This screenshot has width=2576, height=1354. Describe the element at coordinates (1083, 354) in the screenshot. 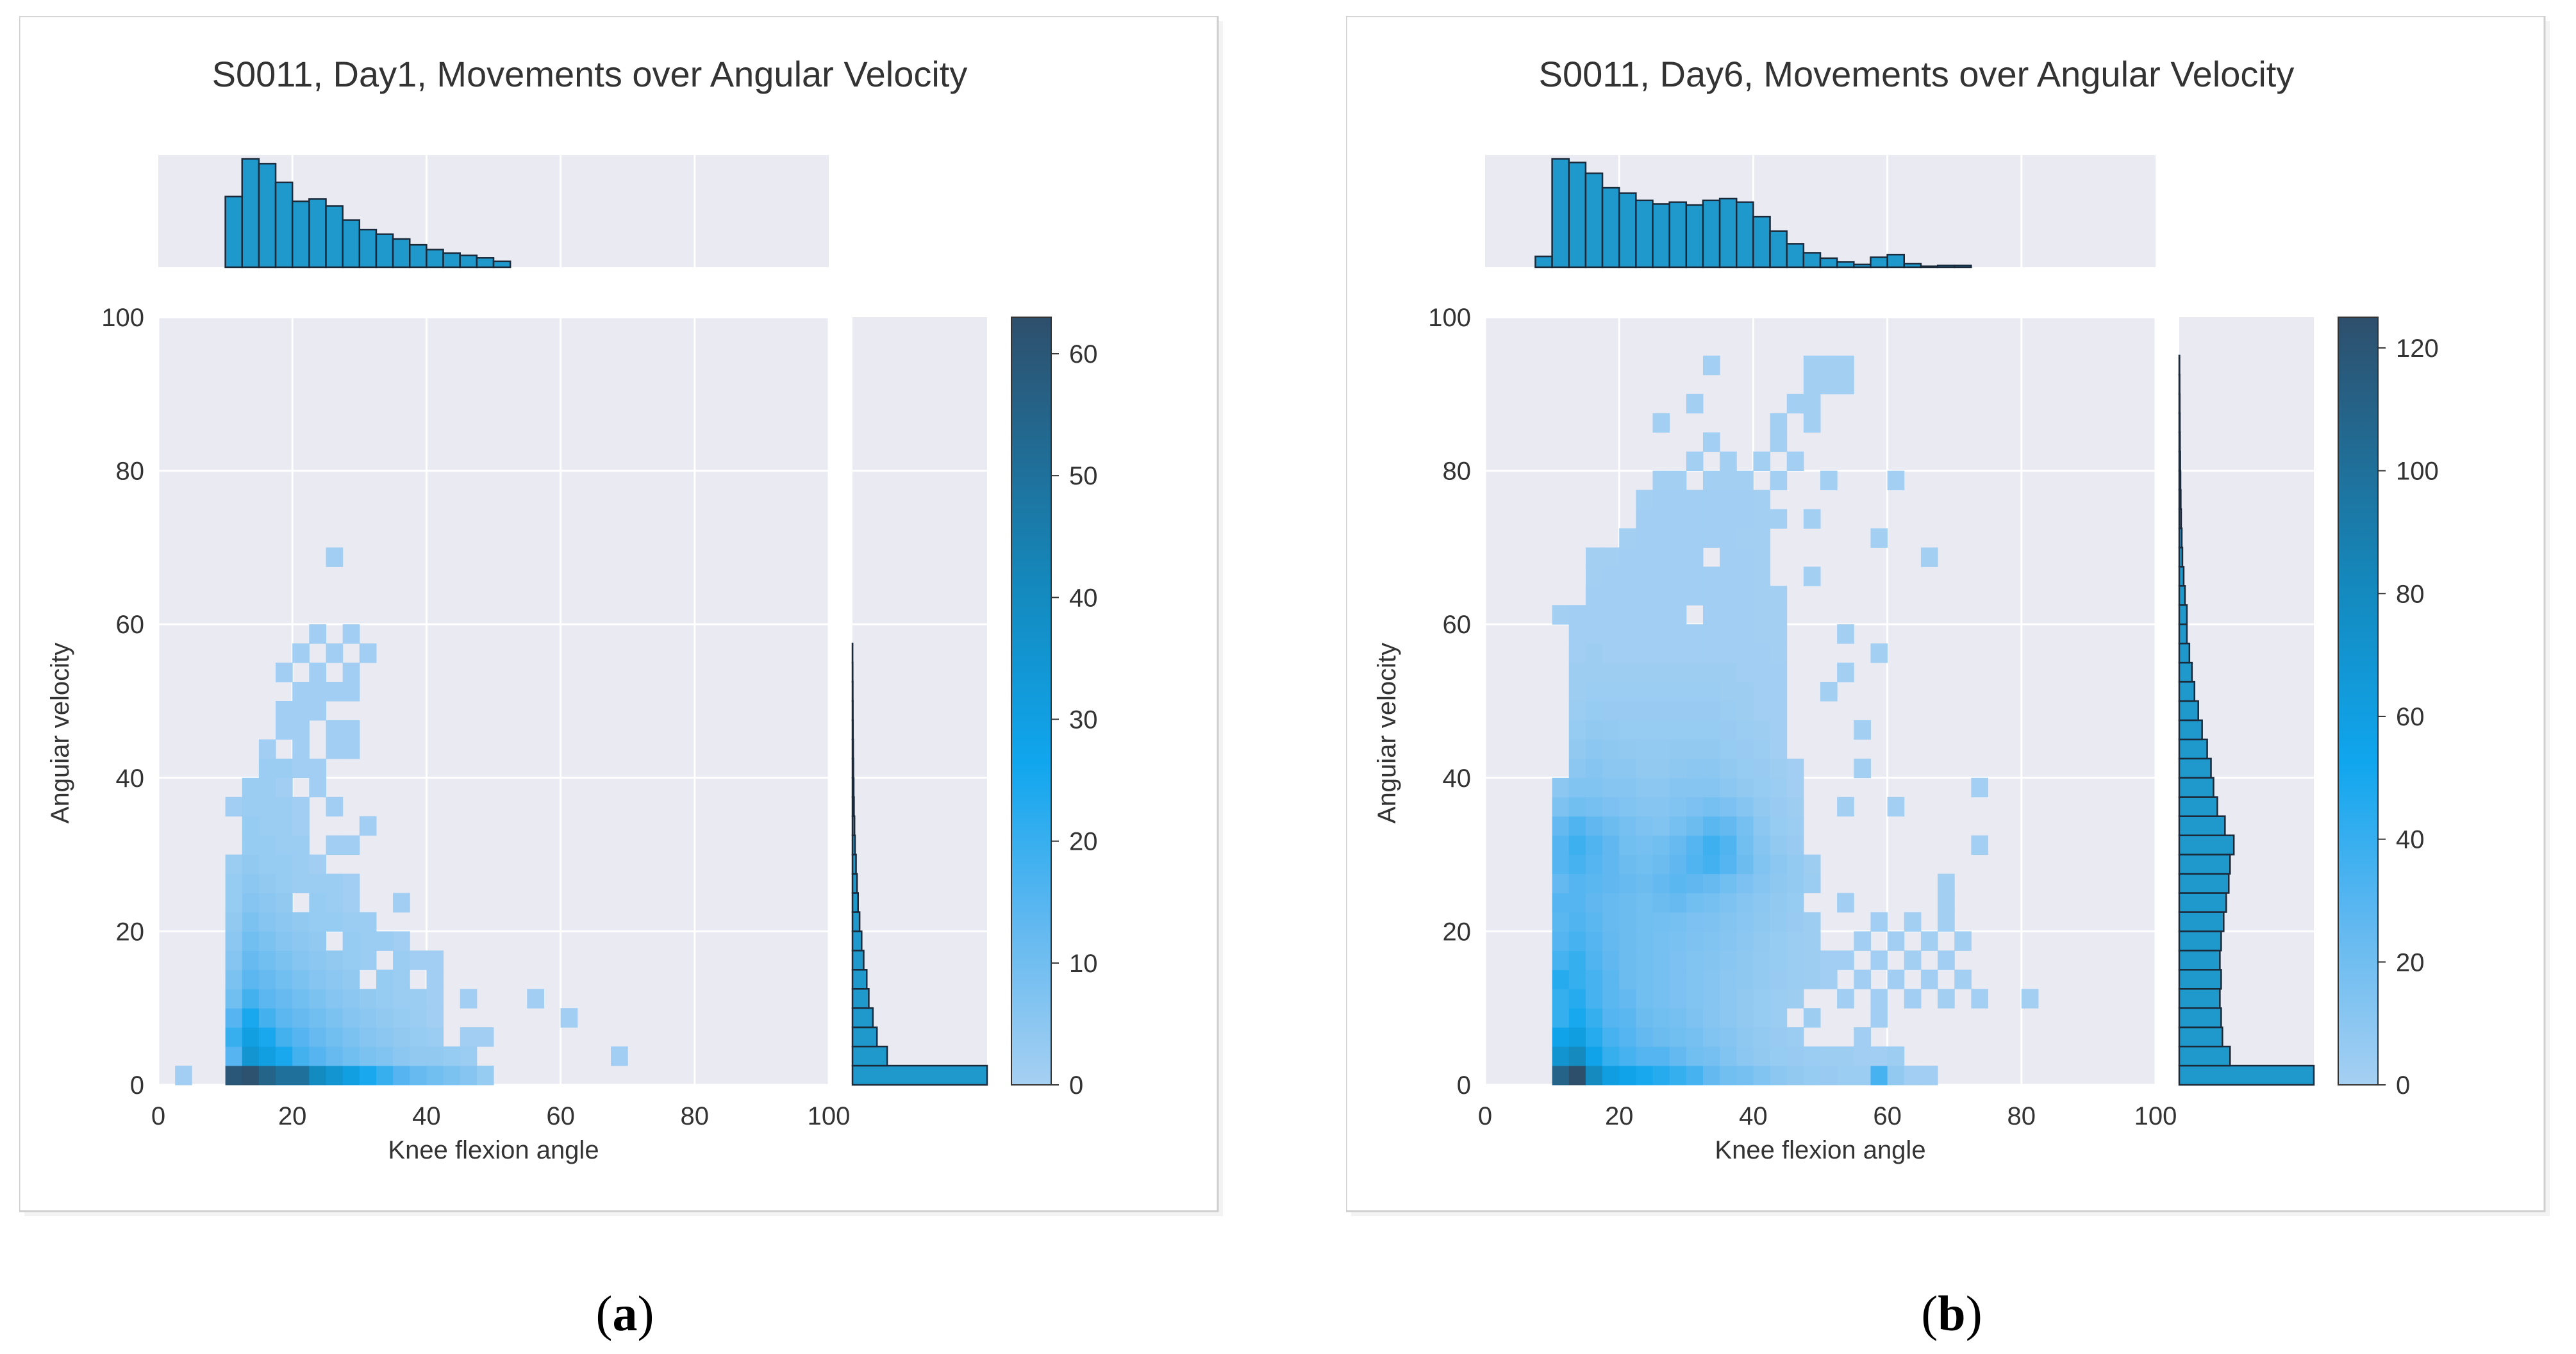

I see `colorbar-tick-label: 60` at that location.